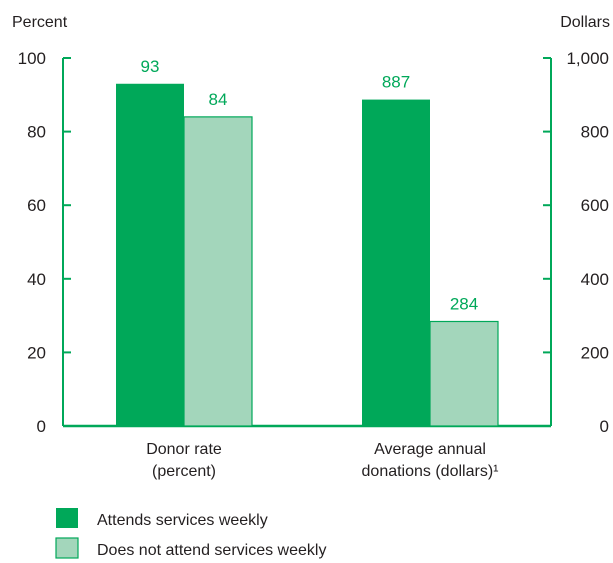 This screenshot has width=613, height=563. What do you see at coordinates (585, 22) in the screenshot?
I see `right-axis-title: Dollars` at bounding box center [585, 22].